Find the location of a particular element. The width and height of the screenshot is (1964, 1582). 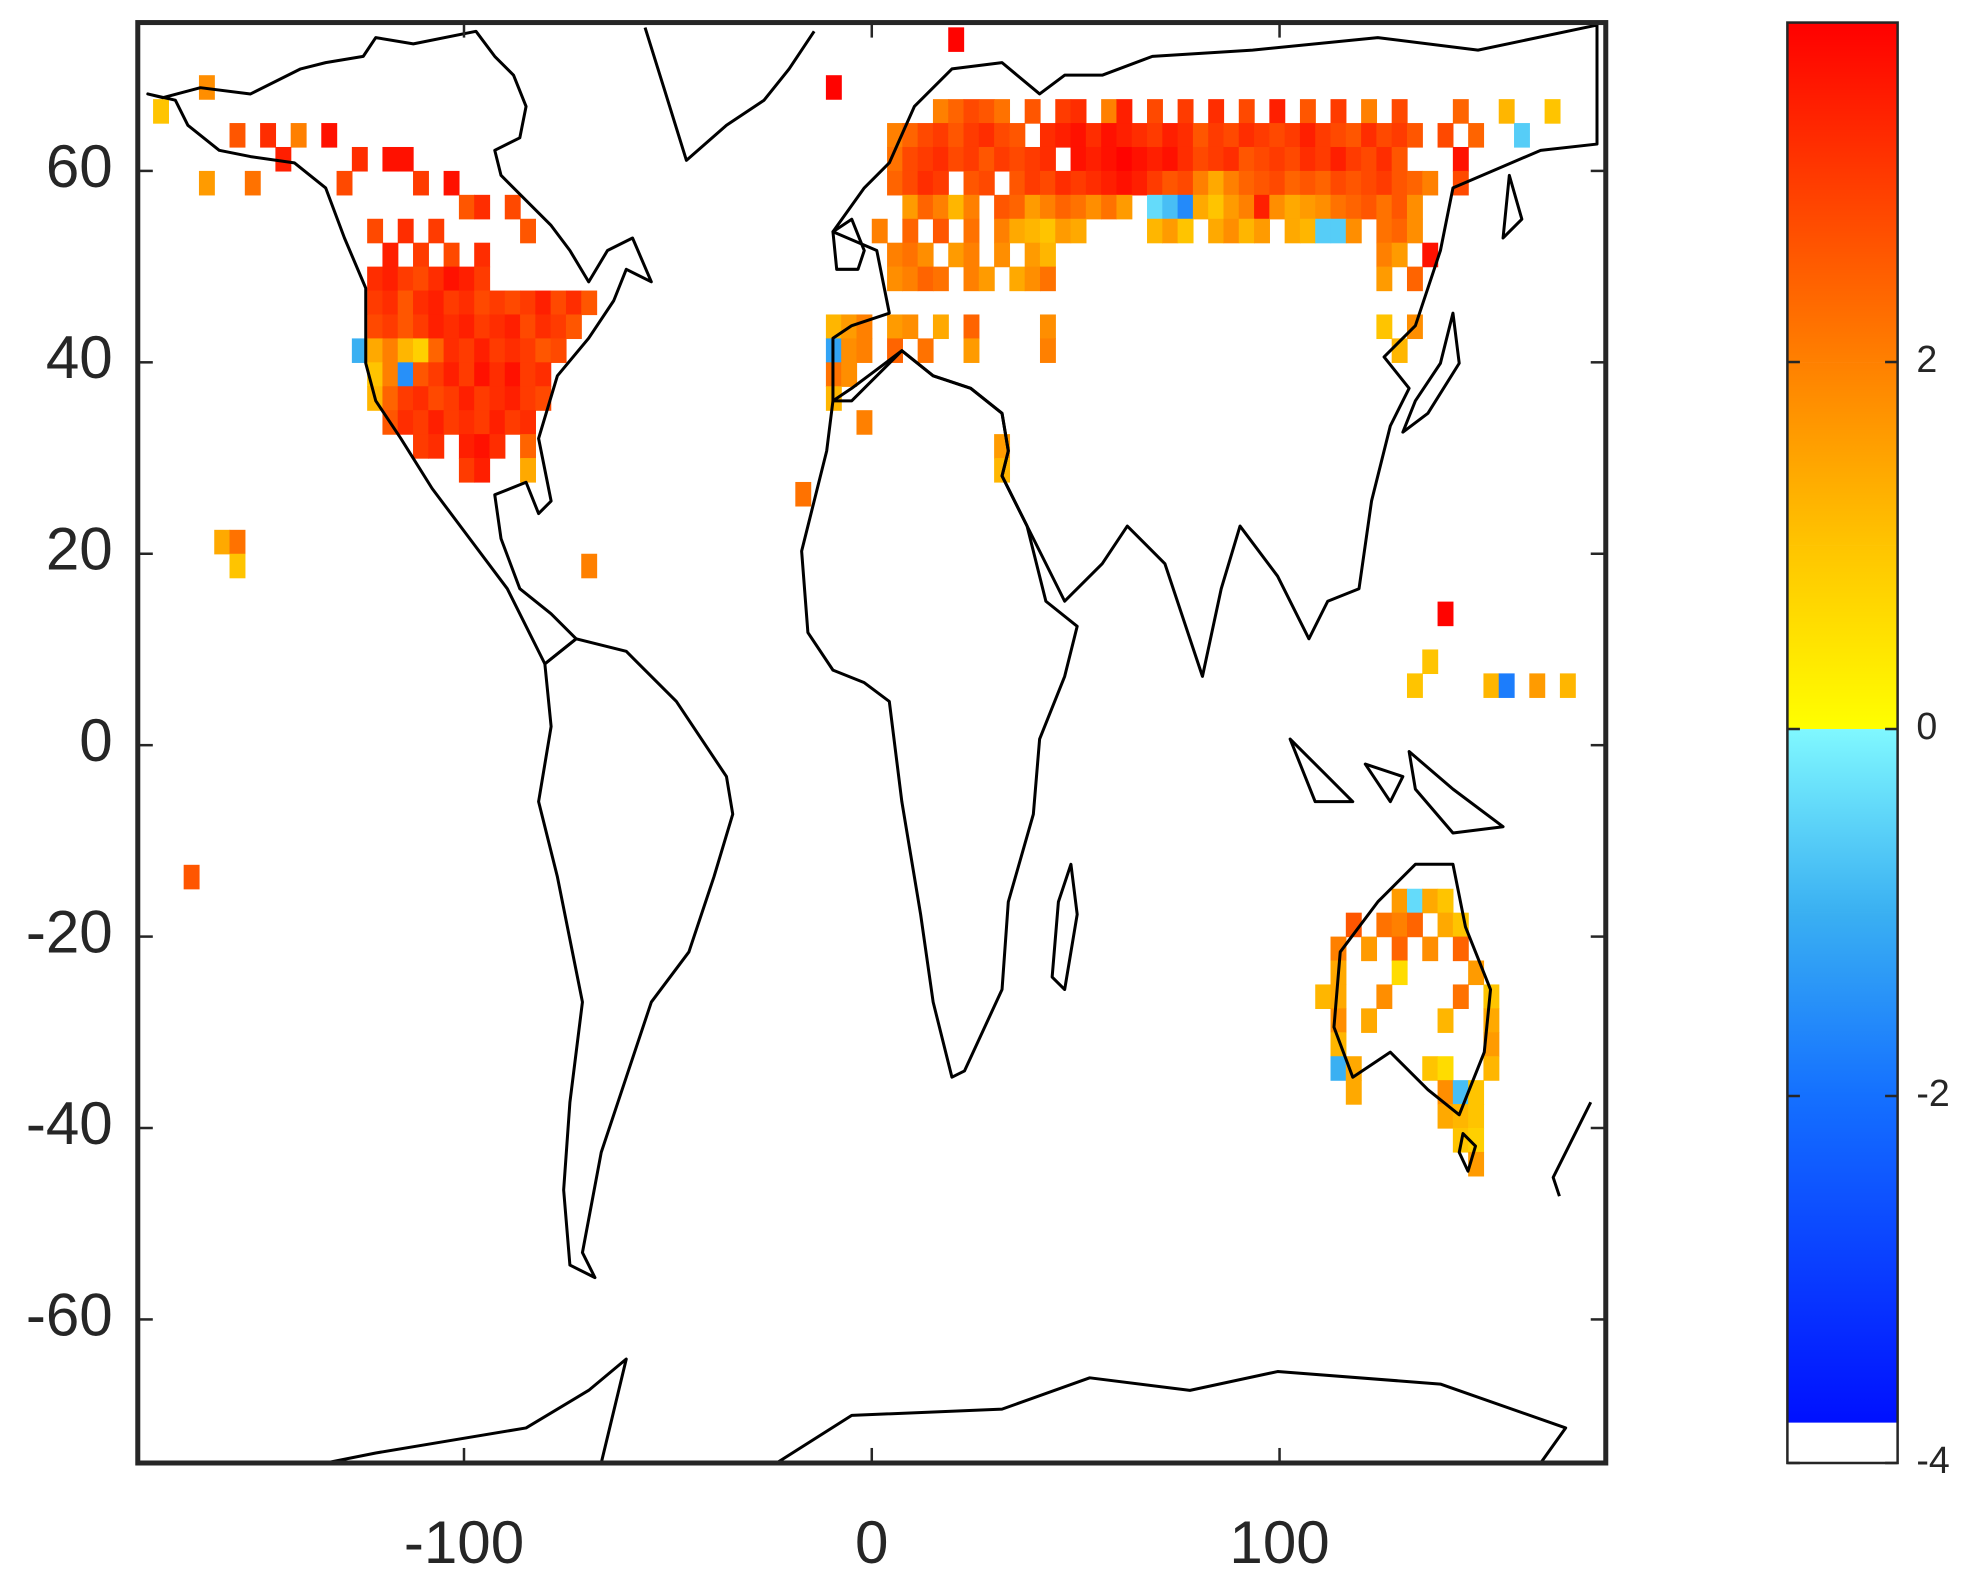

colorbar: -4 -2 0 2 is located at coordinates (1868, 751).